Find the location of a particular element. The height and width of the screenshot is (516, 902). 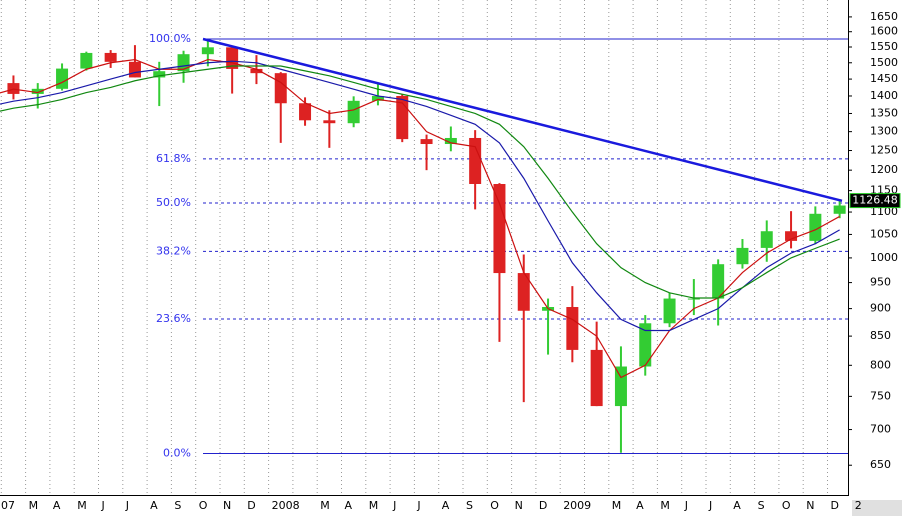

y-tick-label: 1300 is located at coordinates (884, 131).